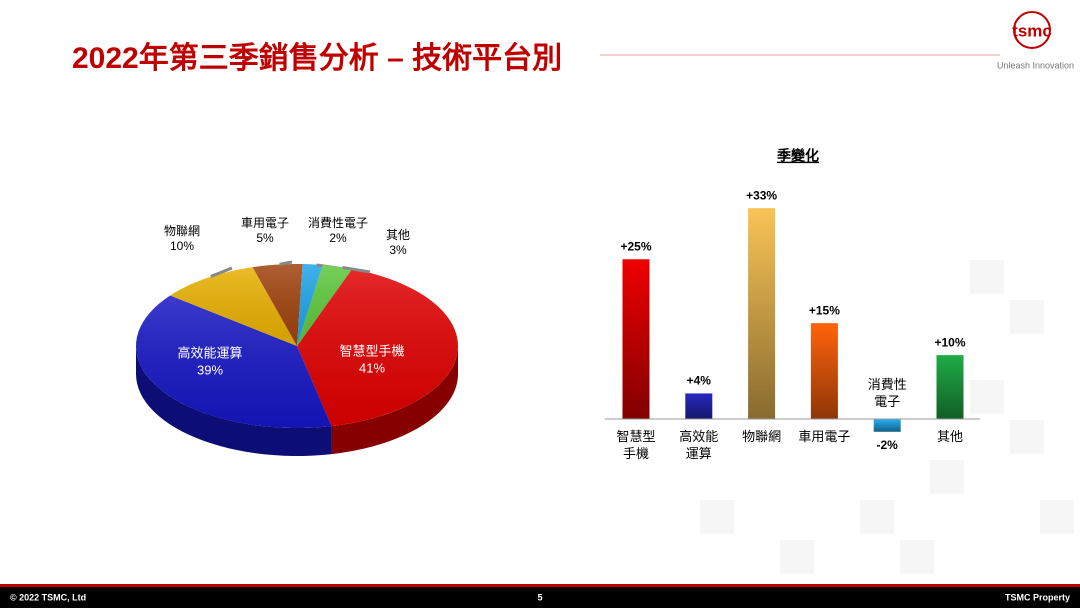 The image size is (1080, 608). I want to click on slice-label: 物聯網, so click(182, 231).